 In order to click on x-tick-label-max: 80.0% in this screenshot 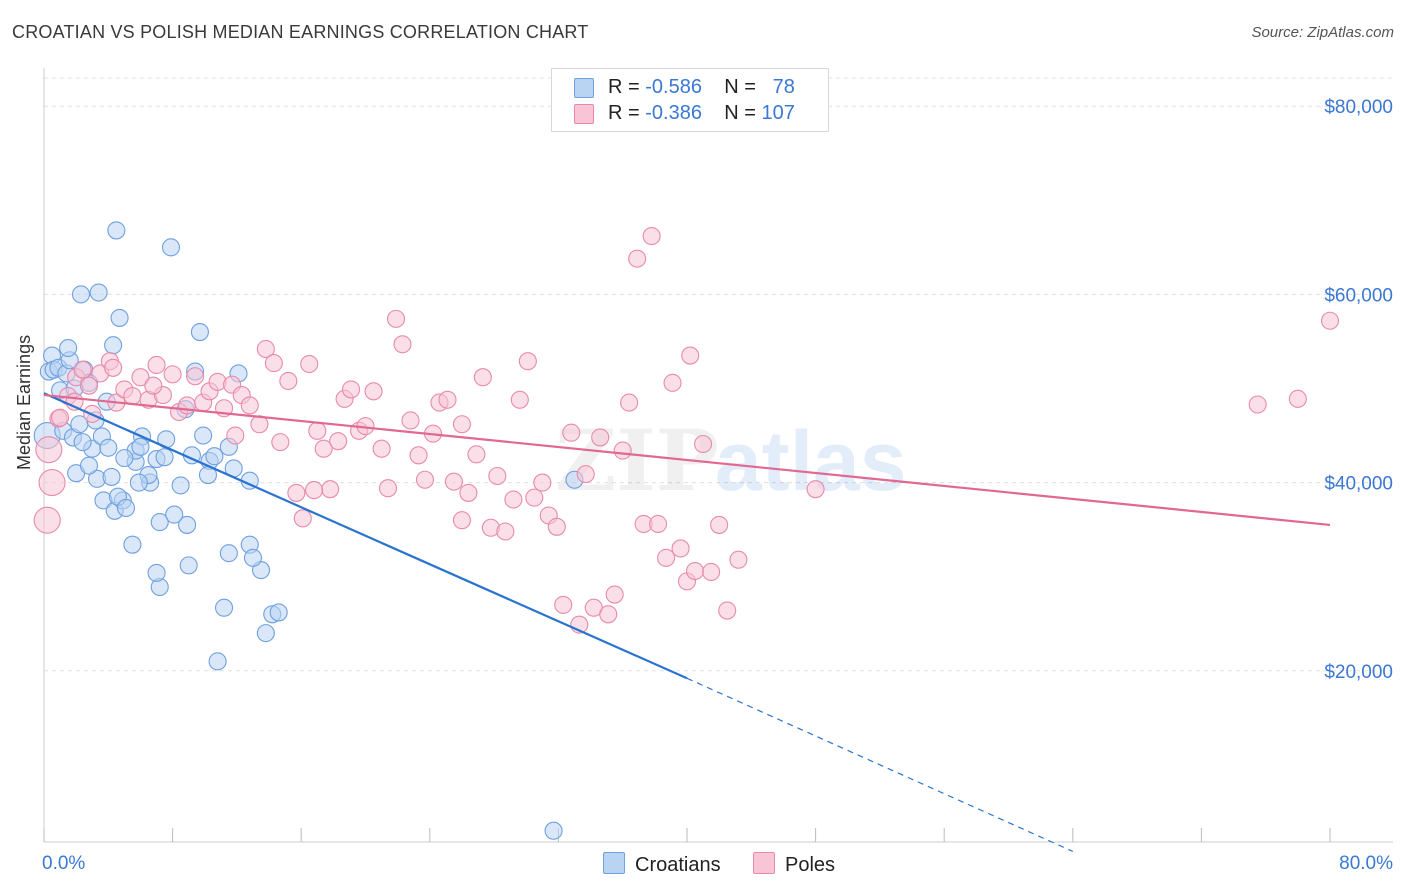, I will do `click(1366, 863)`.